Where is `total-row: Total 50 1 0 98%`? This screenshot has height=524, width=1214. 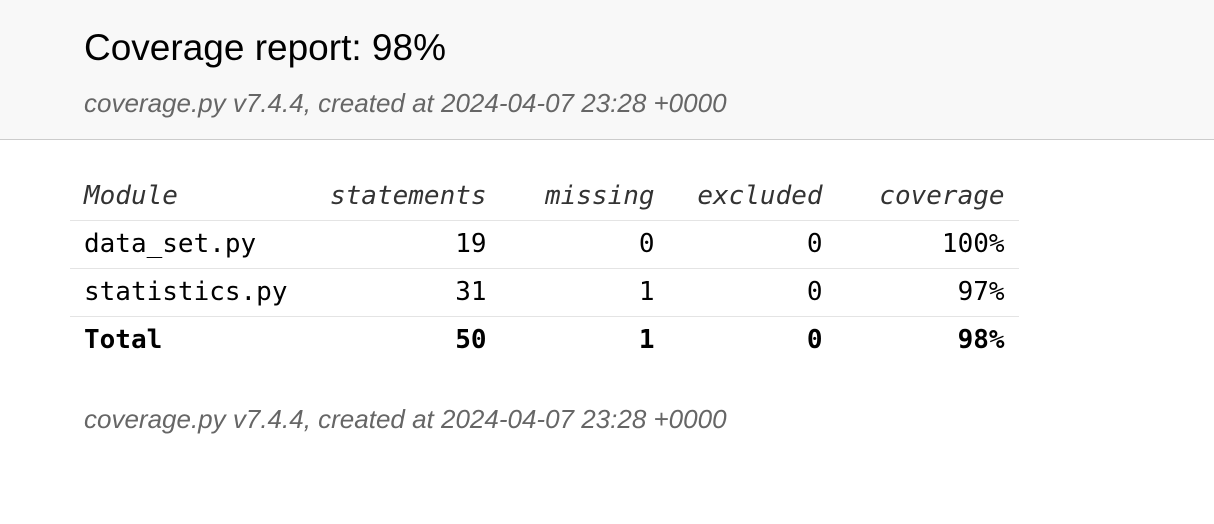
total-row: Total 50 1 0 98% is located at coordinates (544, 340).